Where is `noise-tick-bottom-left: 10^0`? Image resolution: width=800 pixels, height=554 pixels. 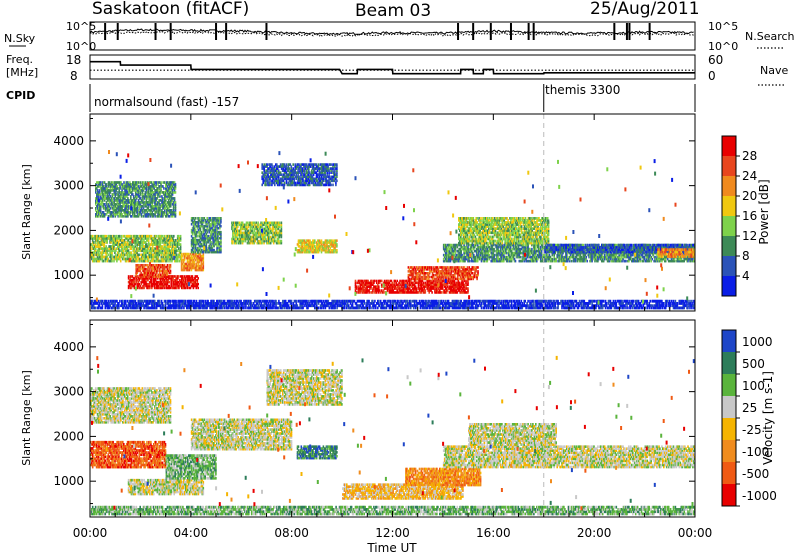
noise-tick-bottom-left: 10^0 is located at coordinates (81, 46).